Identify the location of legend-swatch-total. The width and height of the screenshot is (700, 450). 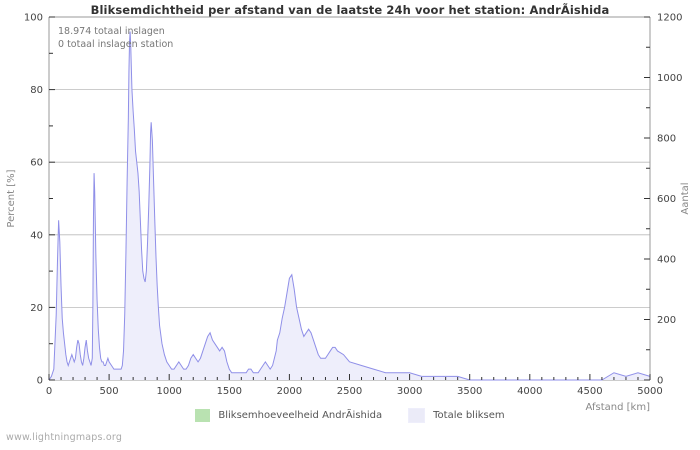
(417, 415).